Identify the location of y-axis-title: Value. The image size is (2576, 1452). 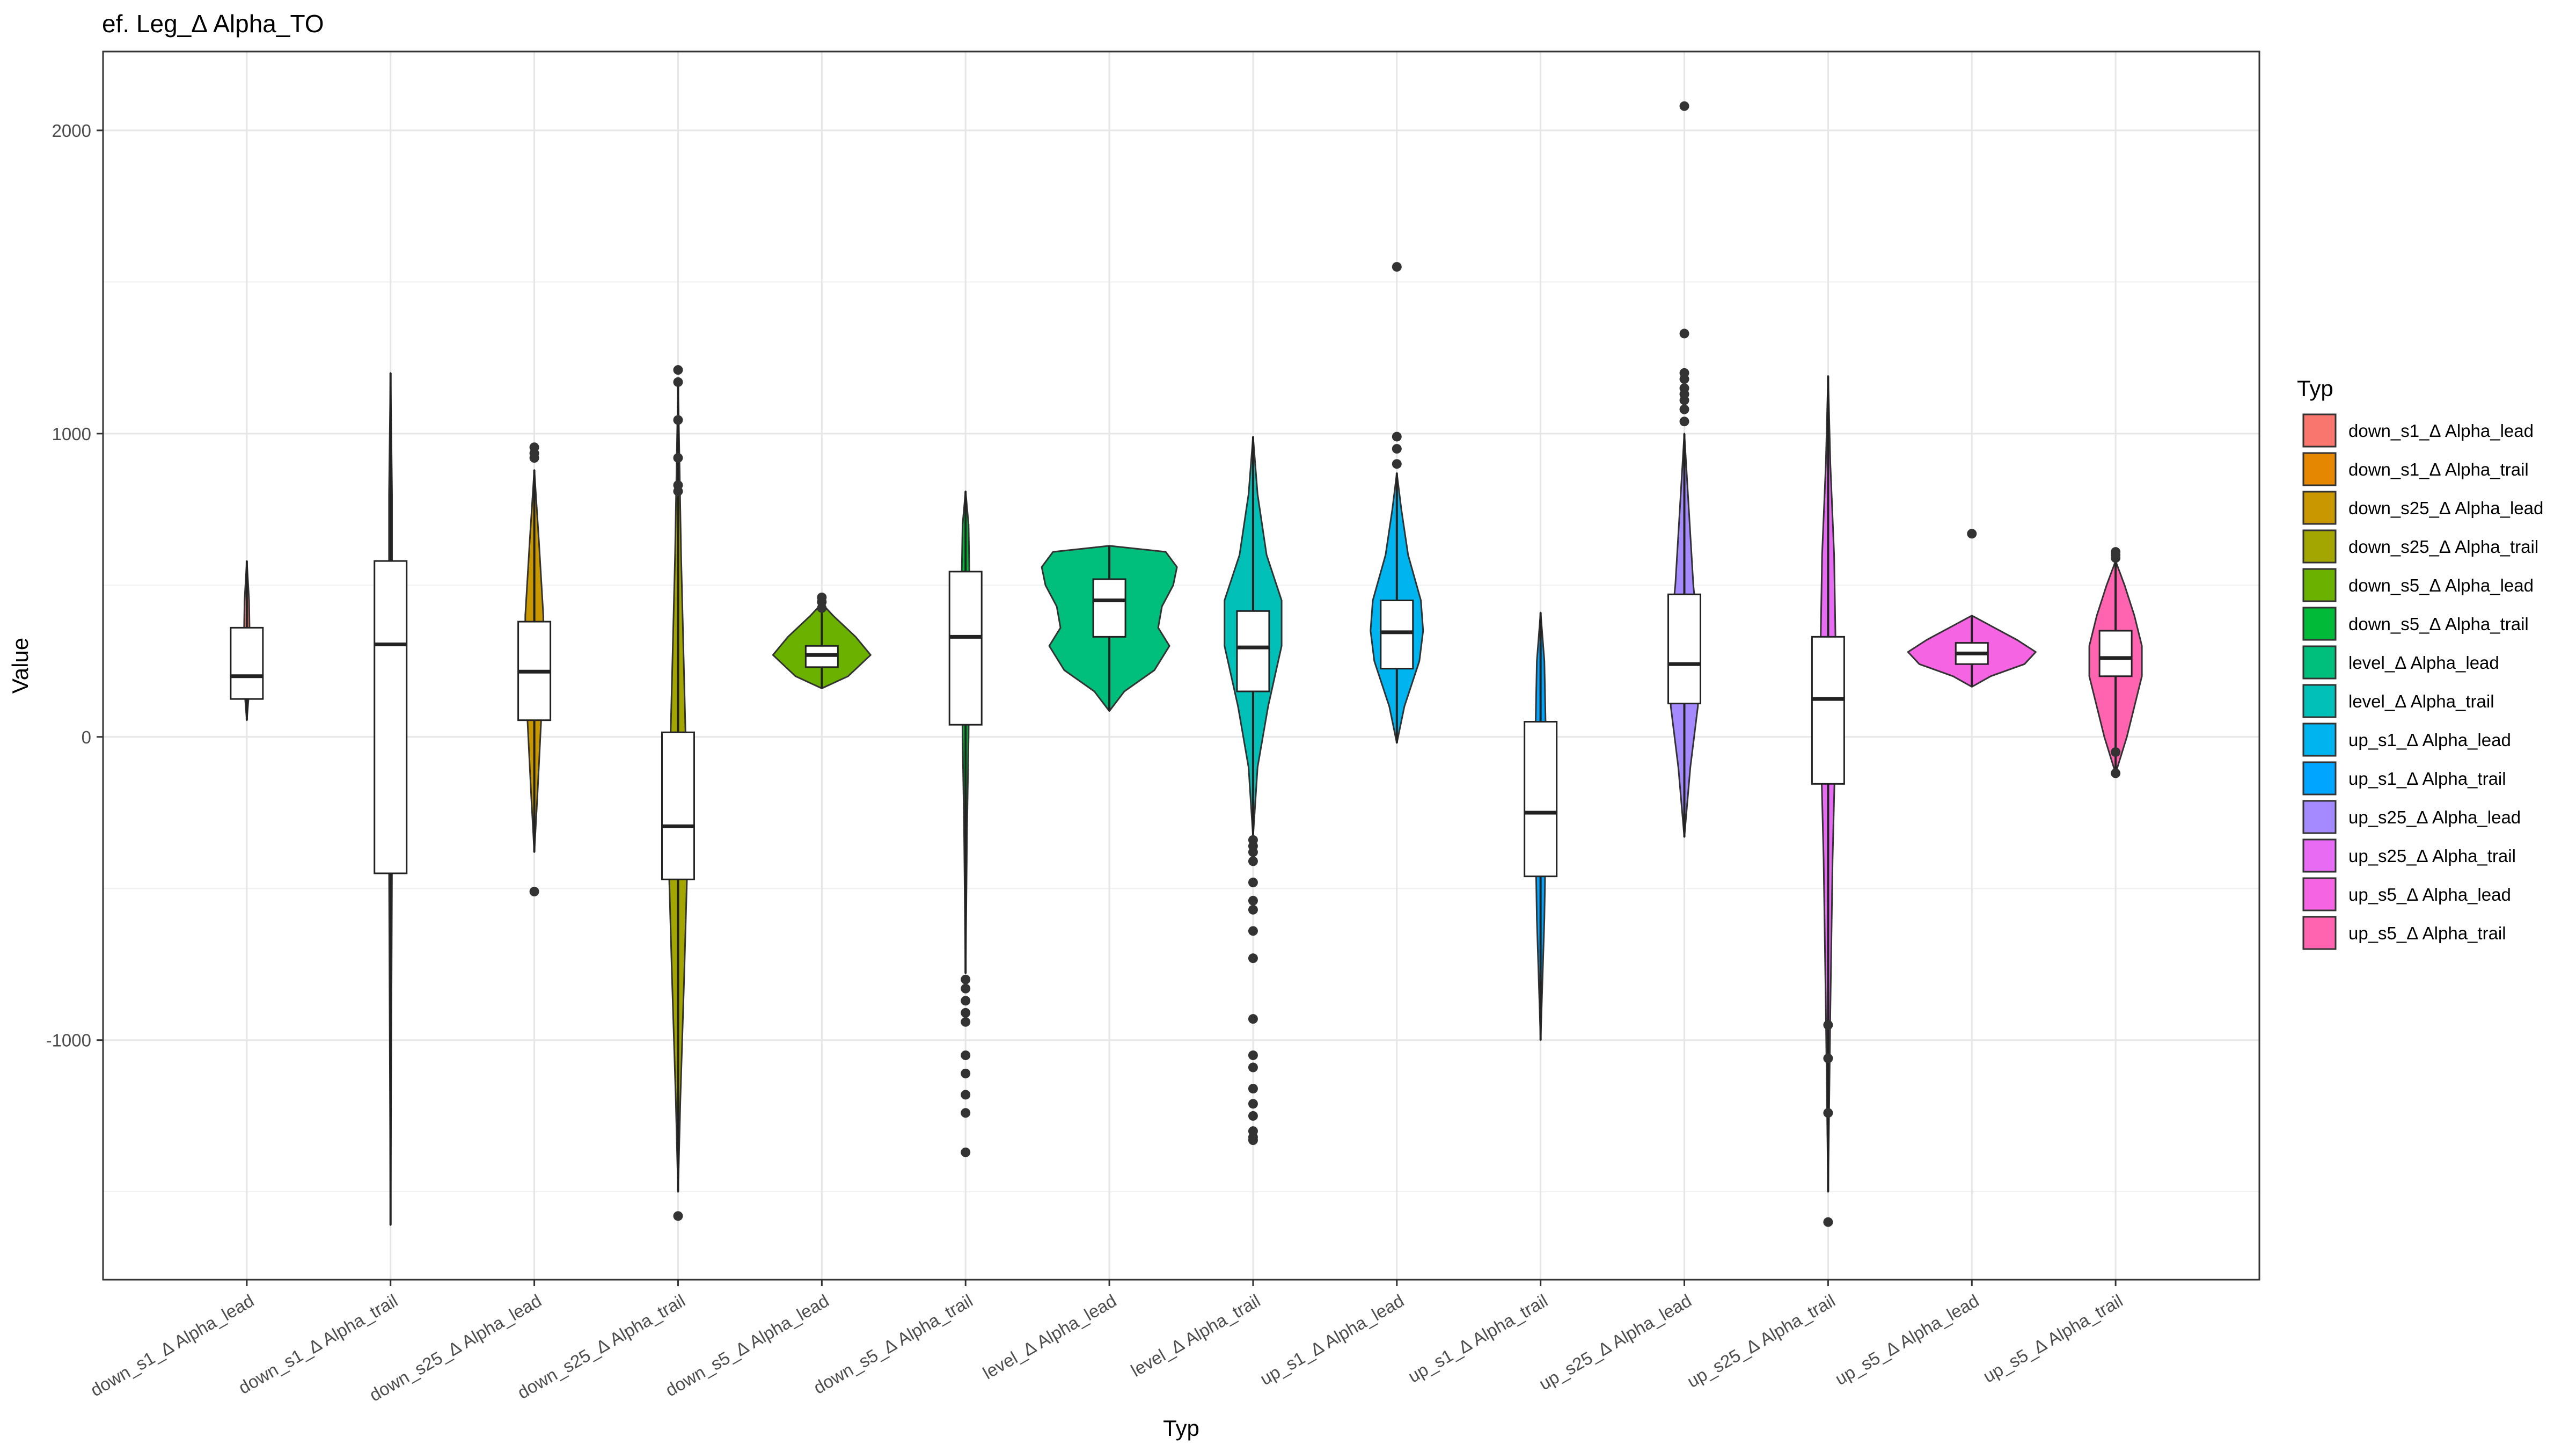
(20, 666).